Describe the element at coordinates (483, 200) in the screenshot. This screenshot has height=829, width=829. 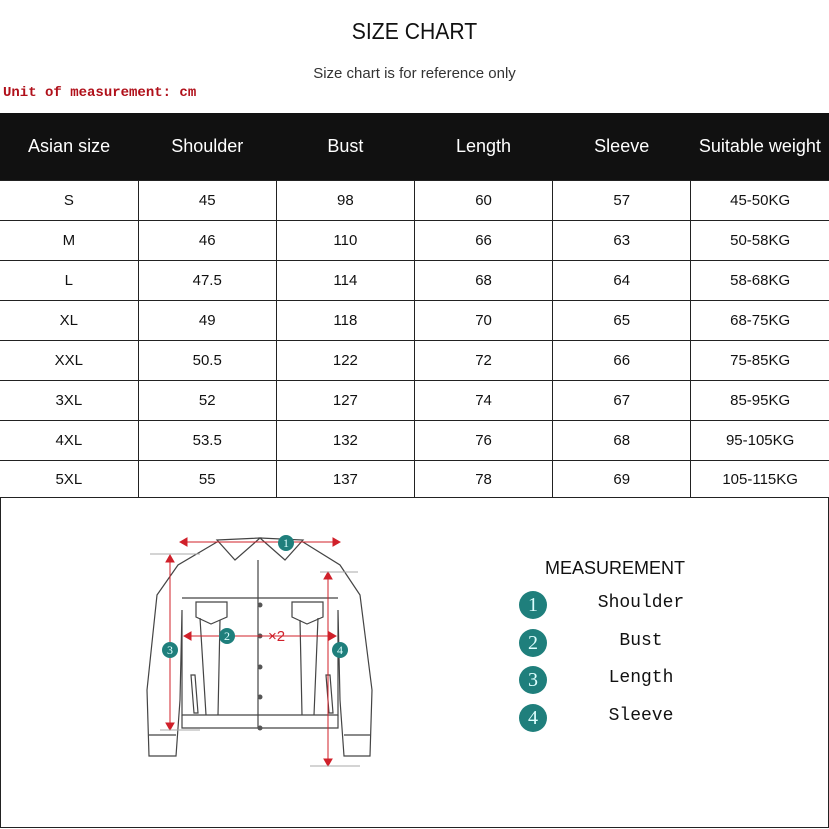
I see `table-cell: 60` at that location.